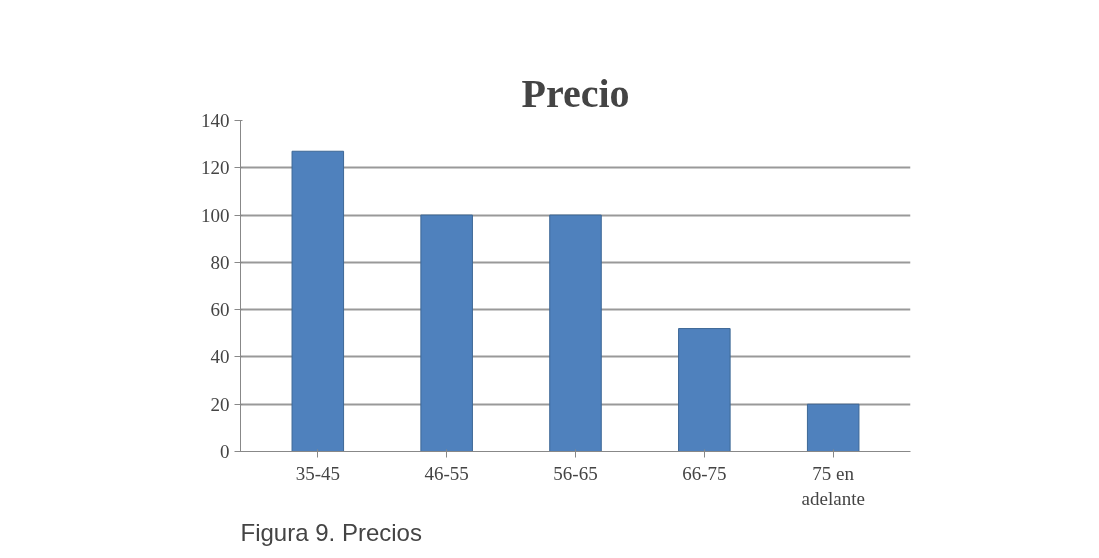 This screenshot has width=1099, height=558. What do you see at coordinates (331, 532) in the screenshot?
I see `text: Figura 9. Precios` at bounding box center [331, 532].